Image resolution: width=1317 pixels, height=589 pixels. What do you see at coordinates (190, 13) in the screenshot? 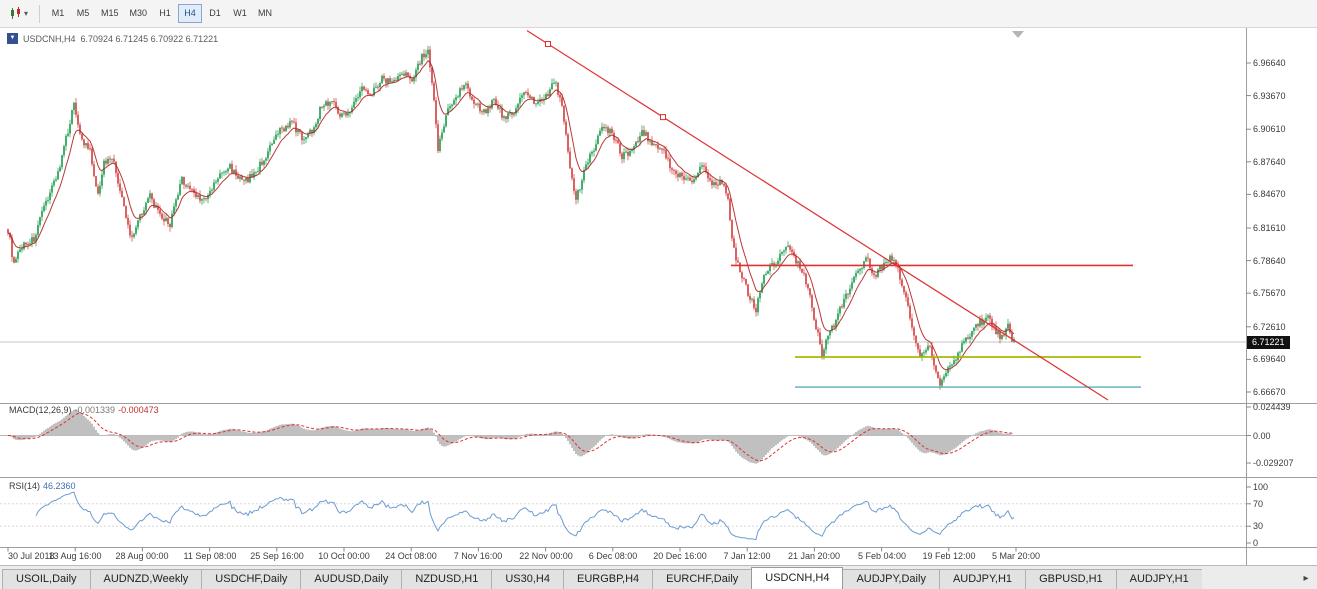
I see `timeframe-button-h4: H4` at bounding box center [190, 13].